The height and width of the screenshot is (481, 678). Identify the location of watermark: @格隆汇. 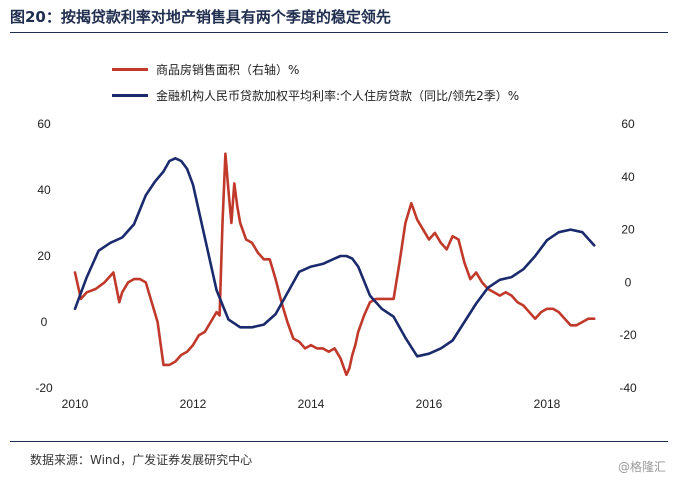
(641, 467).